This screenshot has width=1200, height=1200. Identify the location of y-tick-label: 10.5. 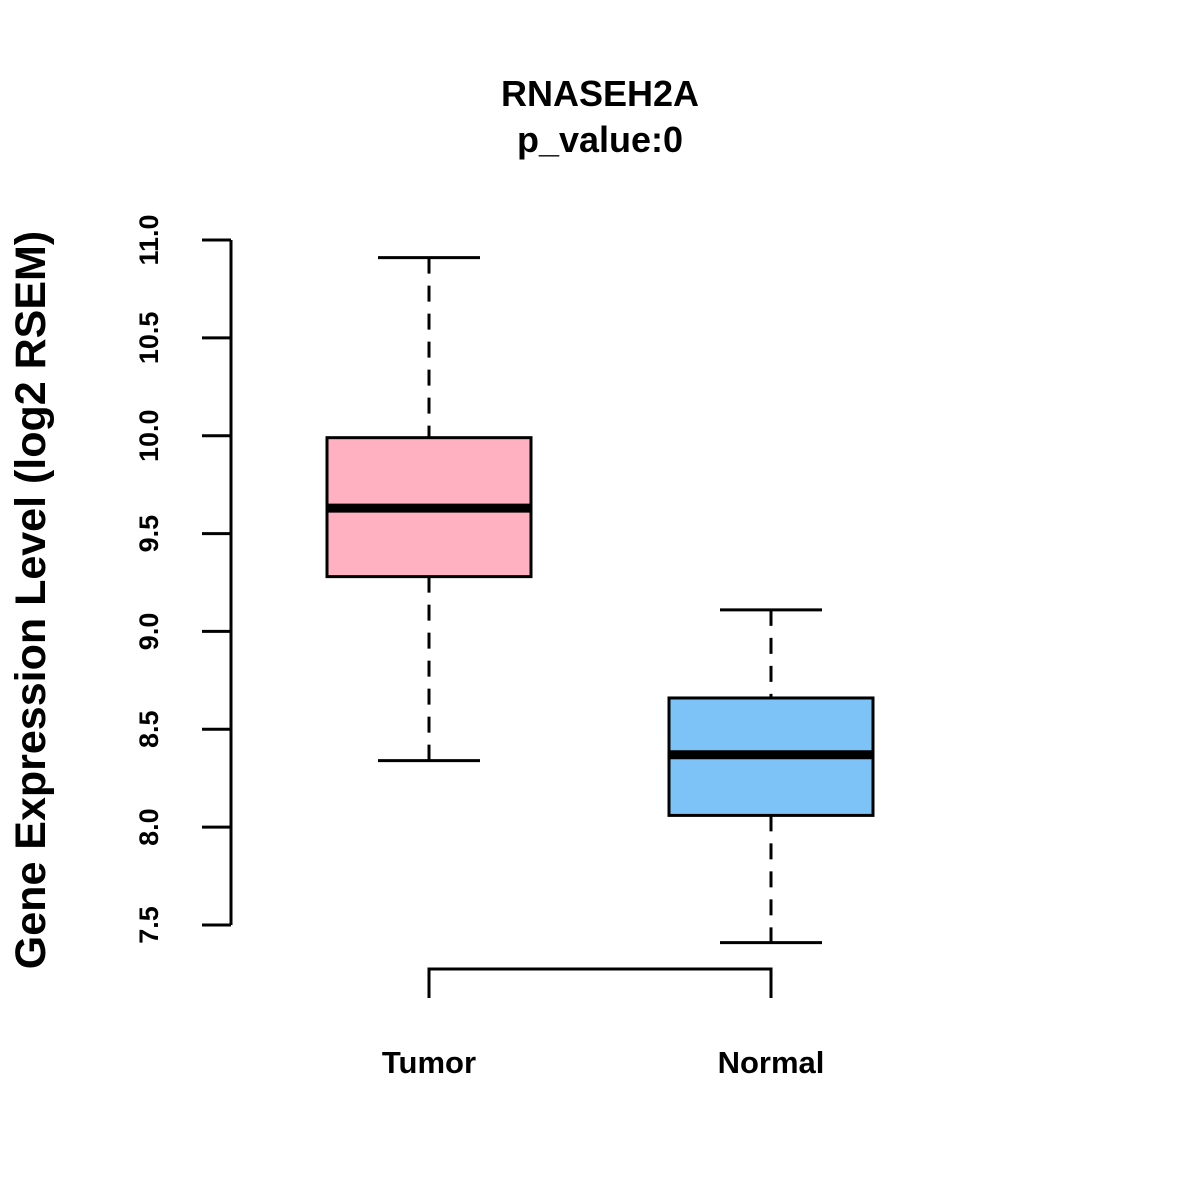
(149, 338).